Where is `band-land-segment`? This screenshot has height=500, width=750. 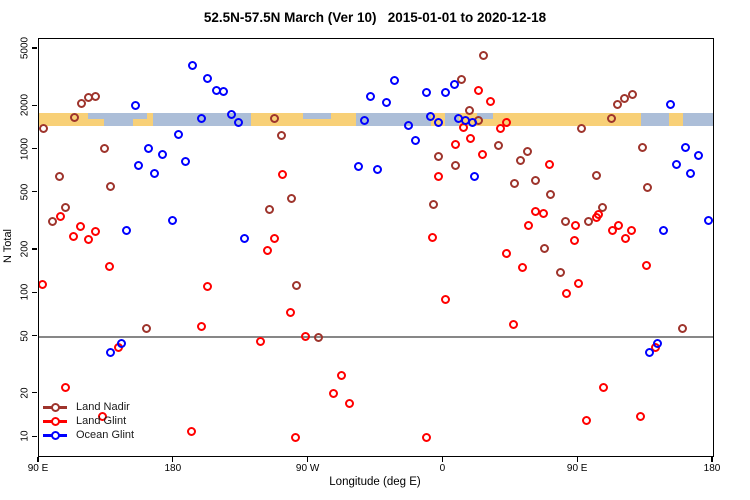
band-land-segment is located at coordinates (676, 119).